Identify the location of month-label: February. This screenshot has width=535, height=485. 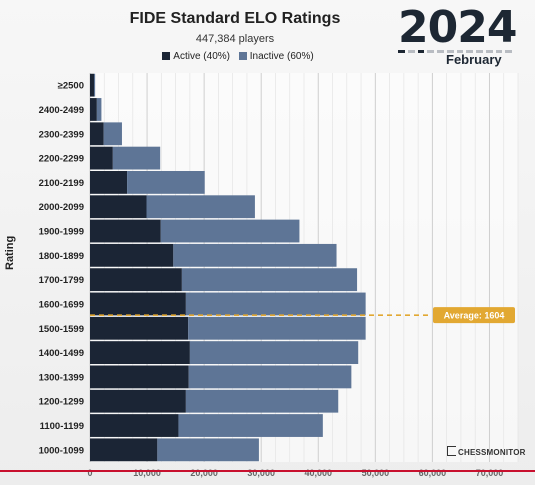
(474, 59).